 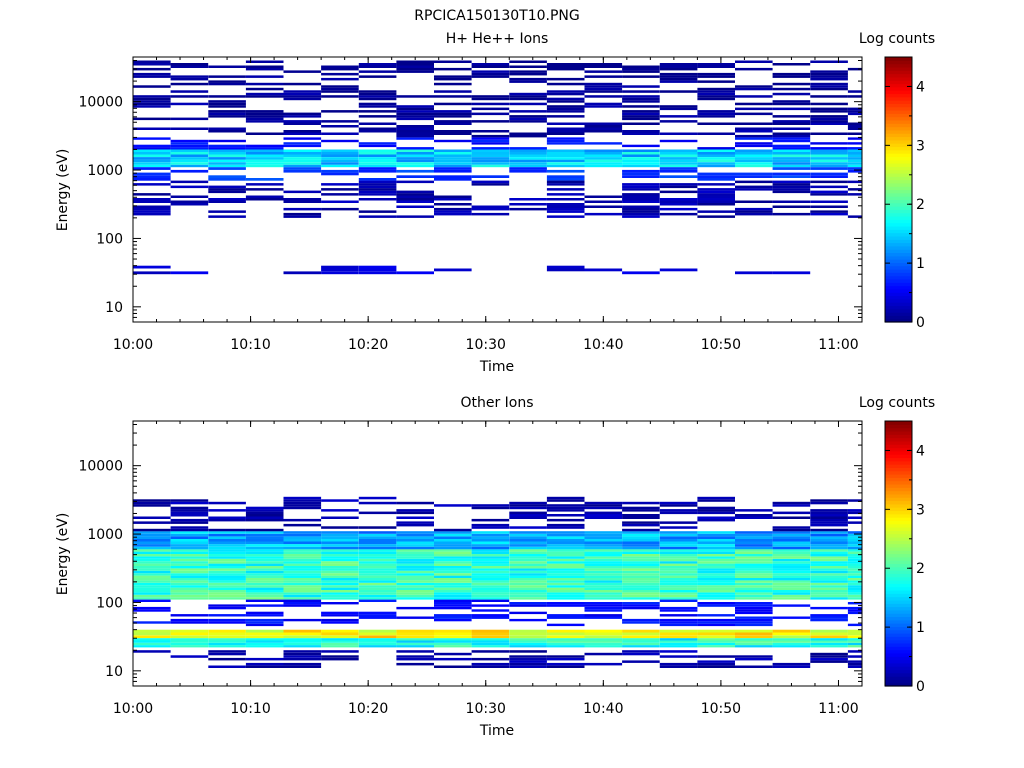 I want to click on colorbar-tick-label: 4, so click(x=920, y=451).